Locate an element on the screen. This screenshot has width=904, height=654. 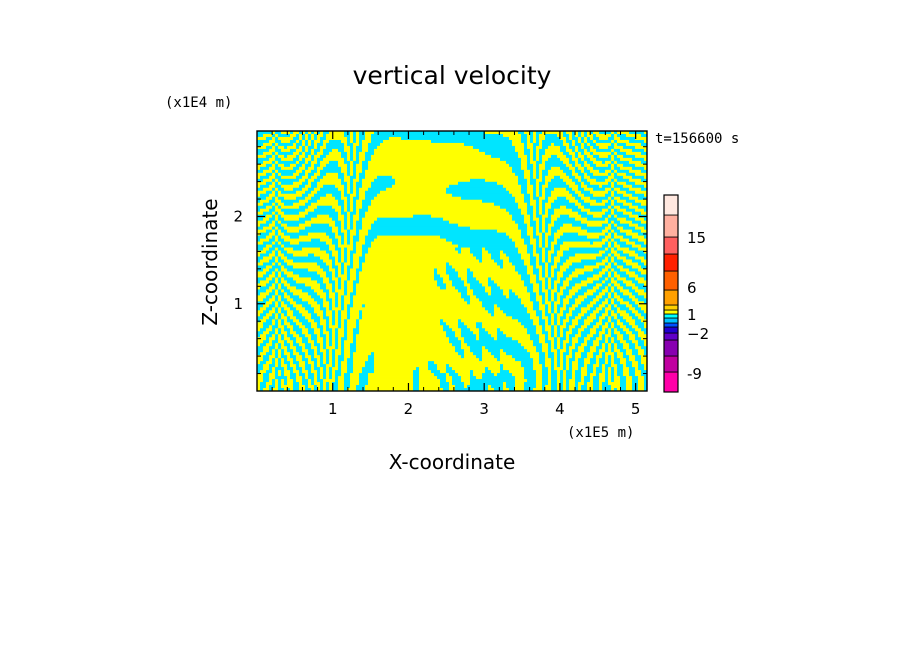
colorbar-tick-label: −2 is located at coordinates (698, 334).